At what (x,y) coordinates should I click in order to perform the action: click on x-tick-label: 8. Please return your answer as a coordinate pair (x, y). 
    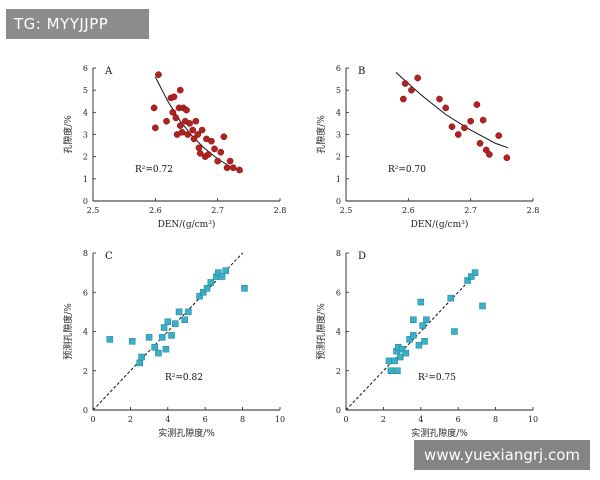
    Looking at the image, I should click on (242, 419).